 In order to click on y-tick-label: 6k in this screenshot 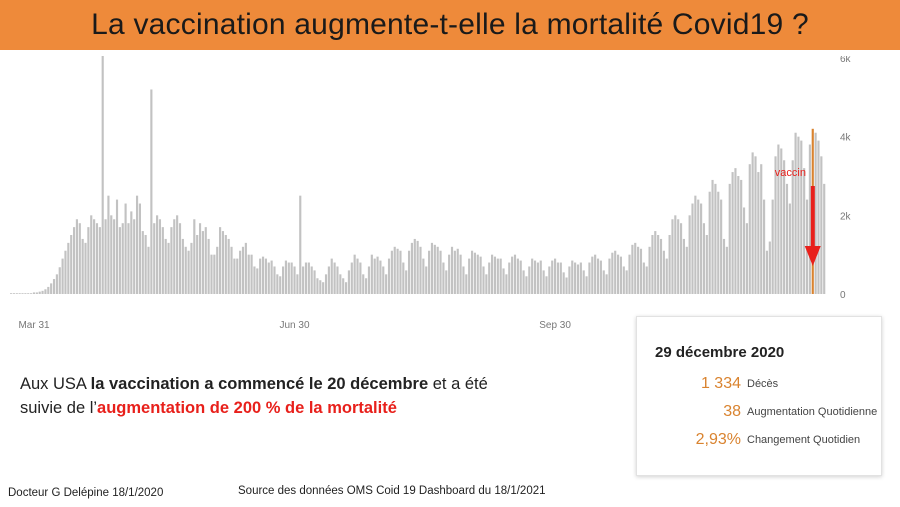, I will do `click(846, 60)`.